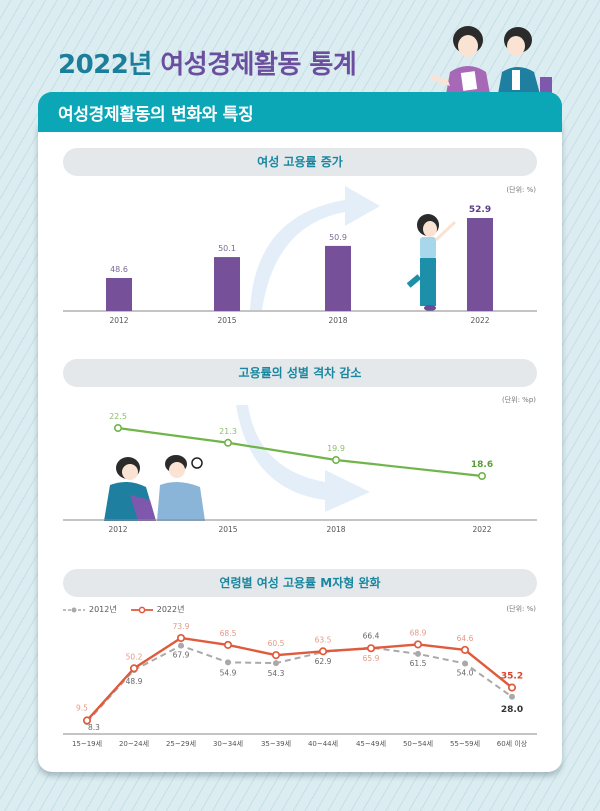 The image size is (600, 811). I want to click on downward-arrow-decoration-icon, so click(303, 458).